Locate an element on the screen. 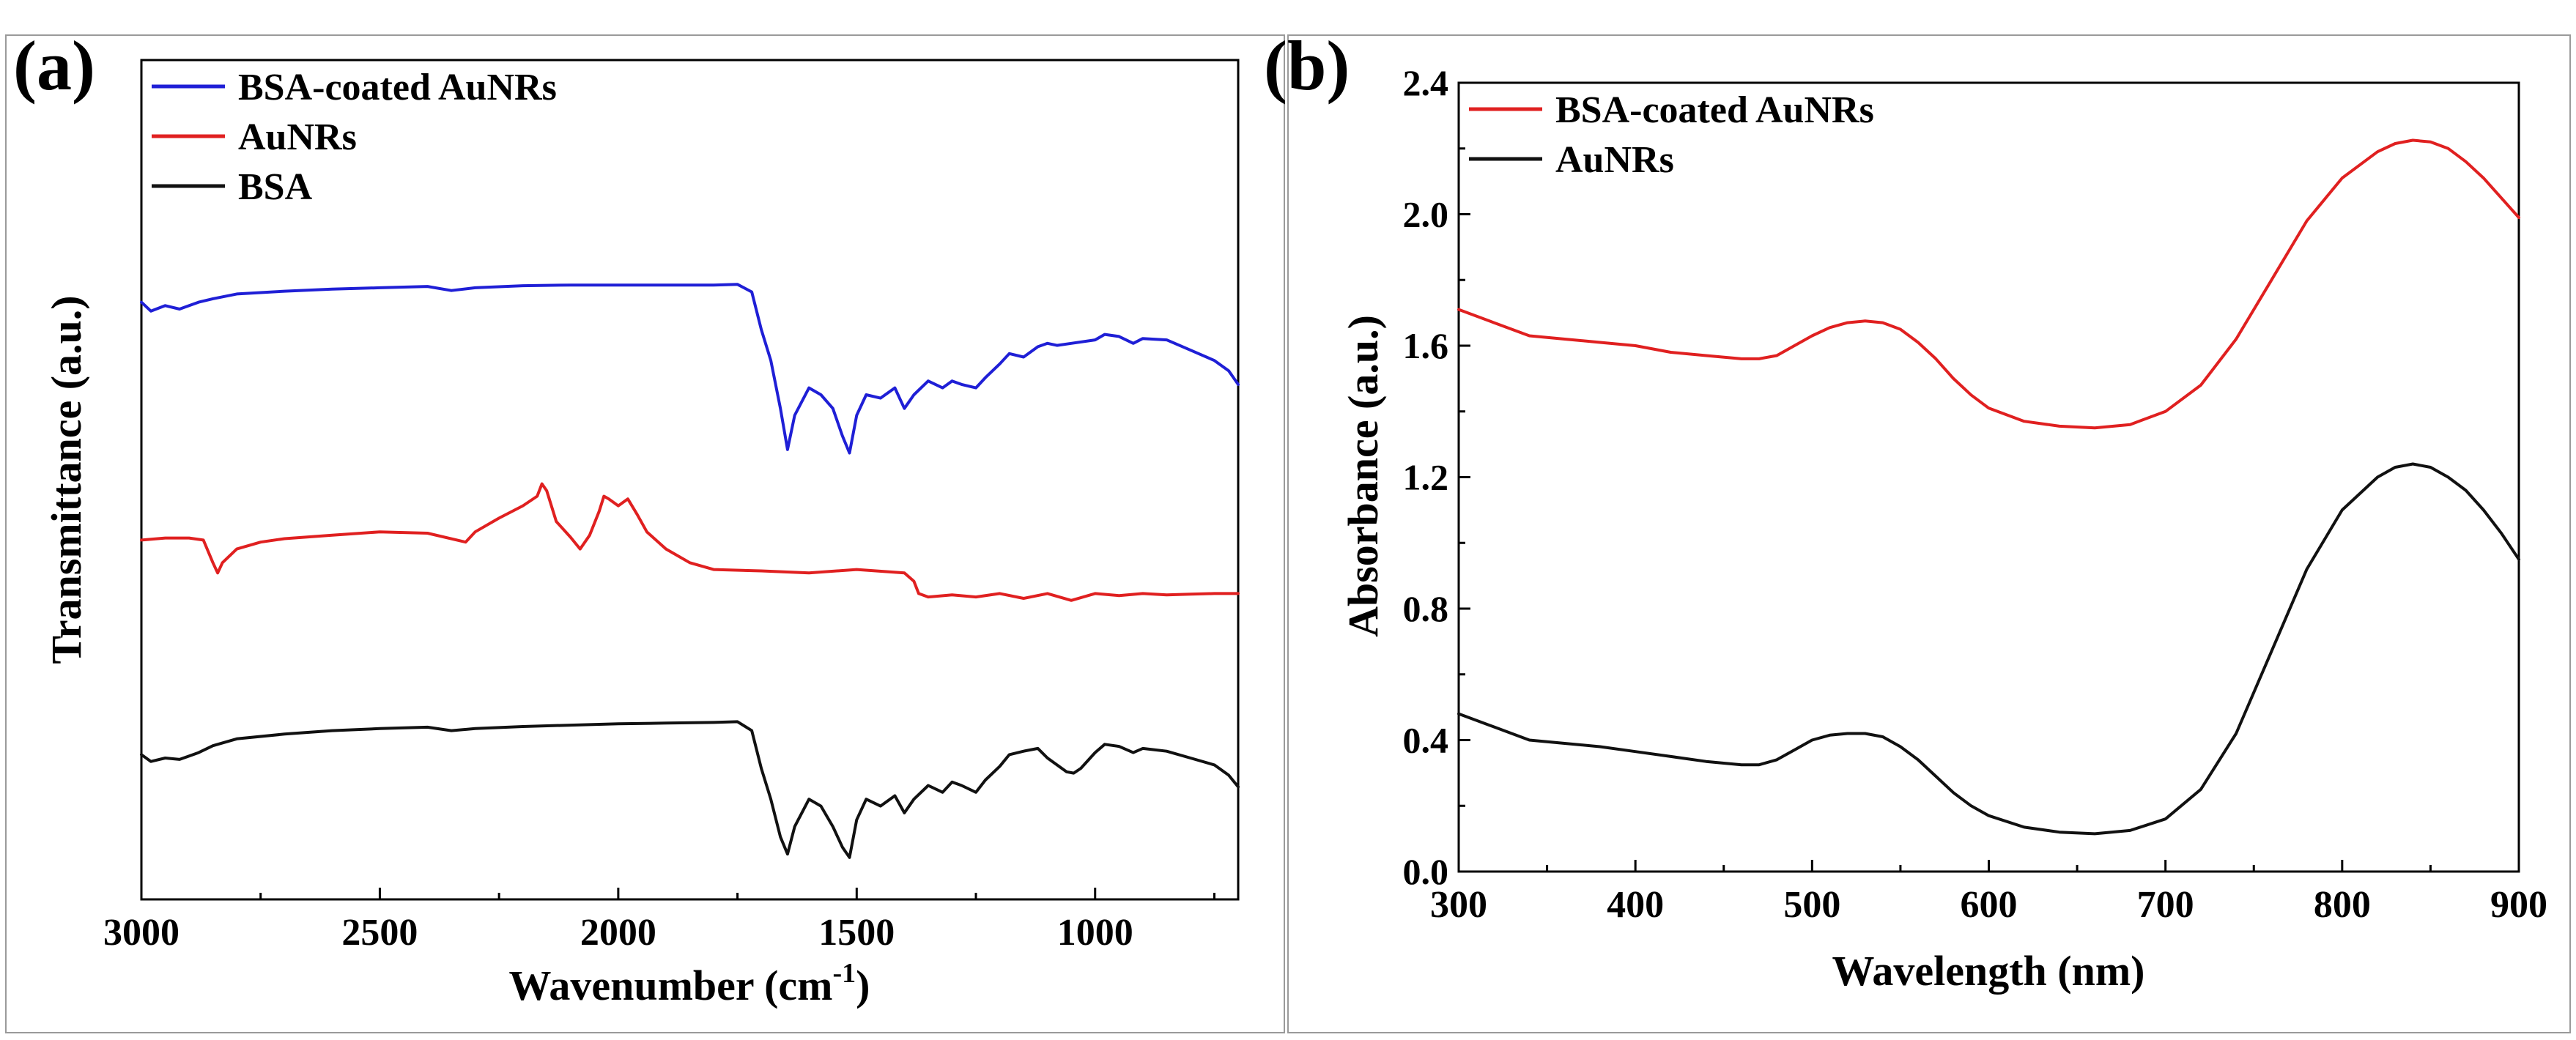  panel-a-y-axis-label: Transmittance (a.u.) is located at coordinates (66, 479).